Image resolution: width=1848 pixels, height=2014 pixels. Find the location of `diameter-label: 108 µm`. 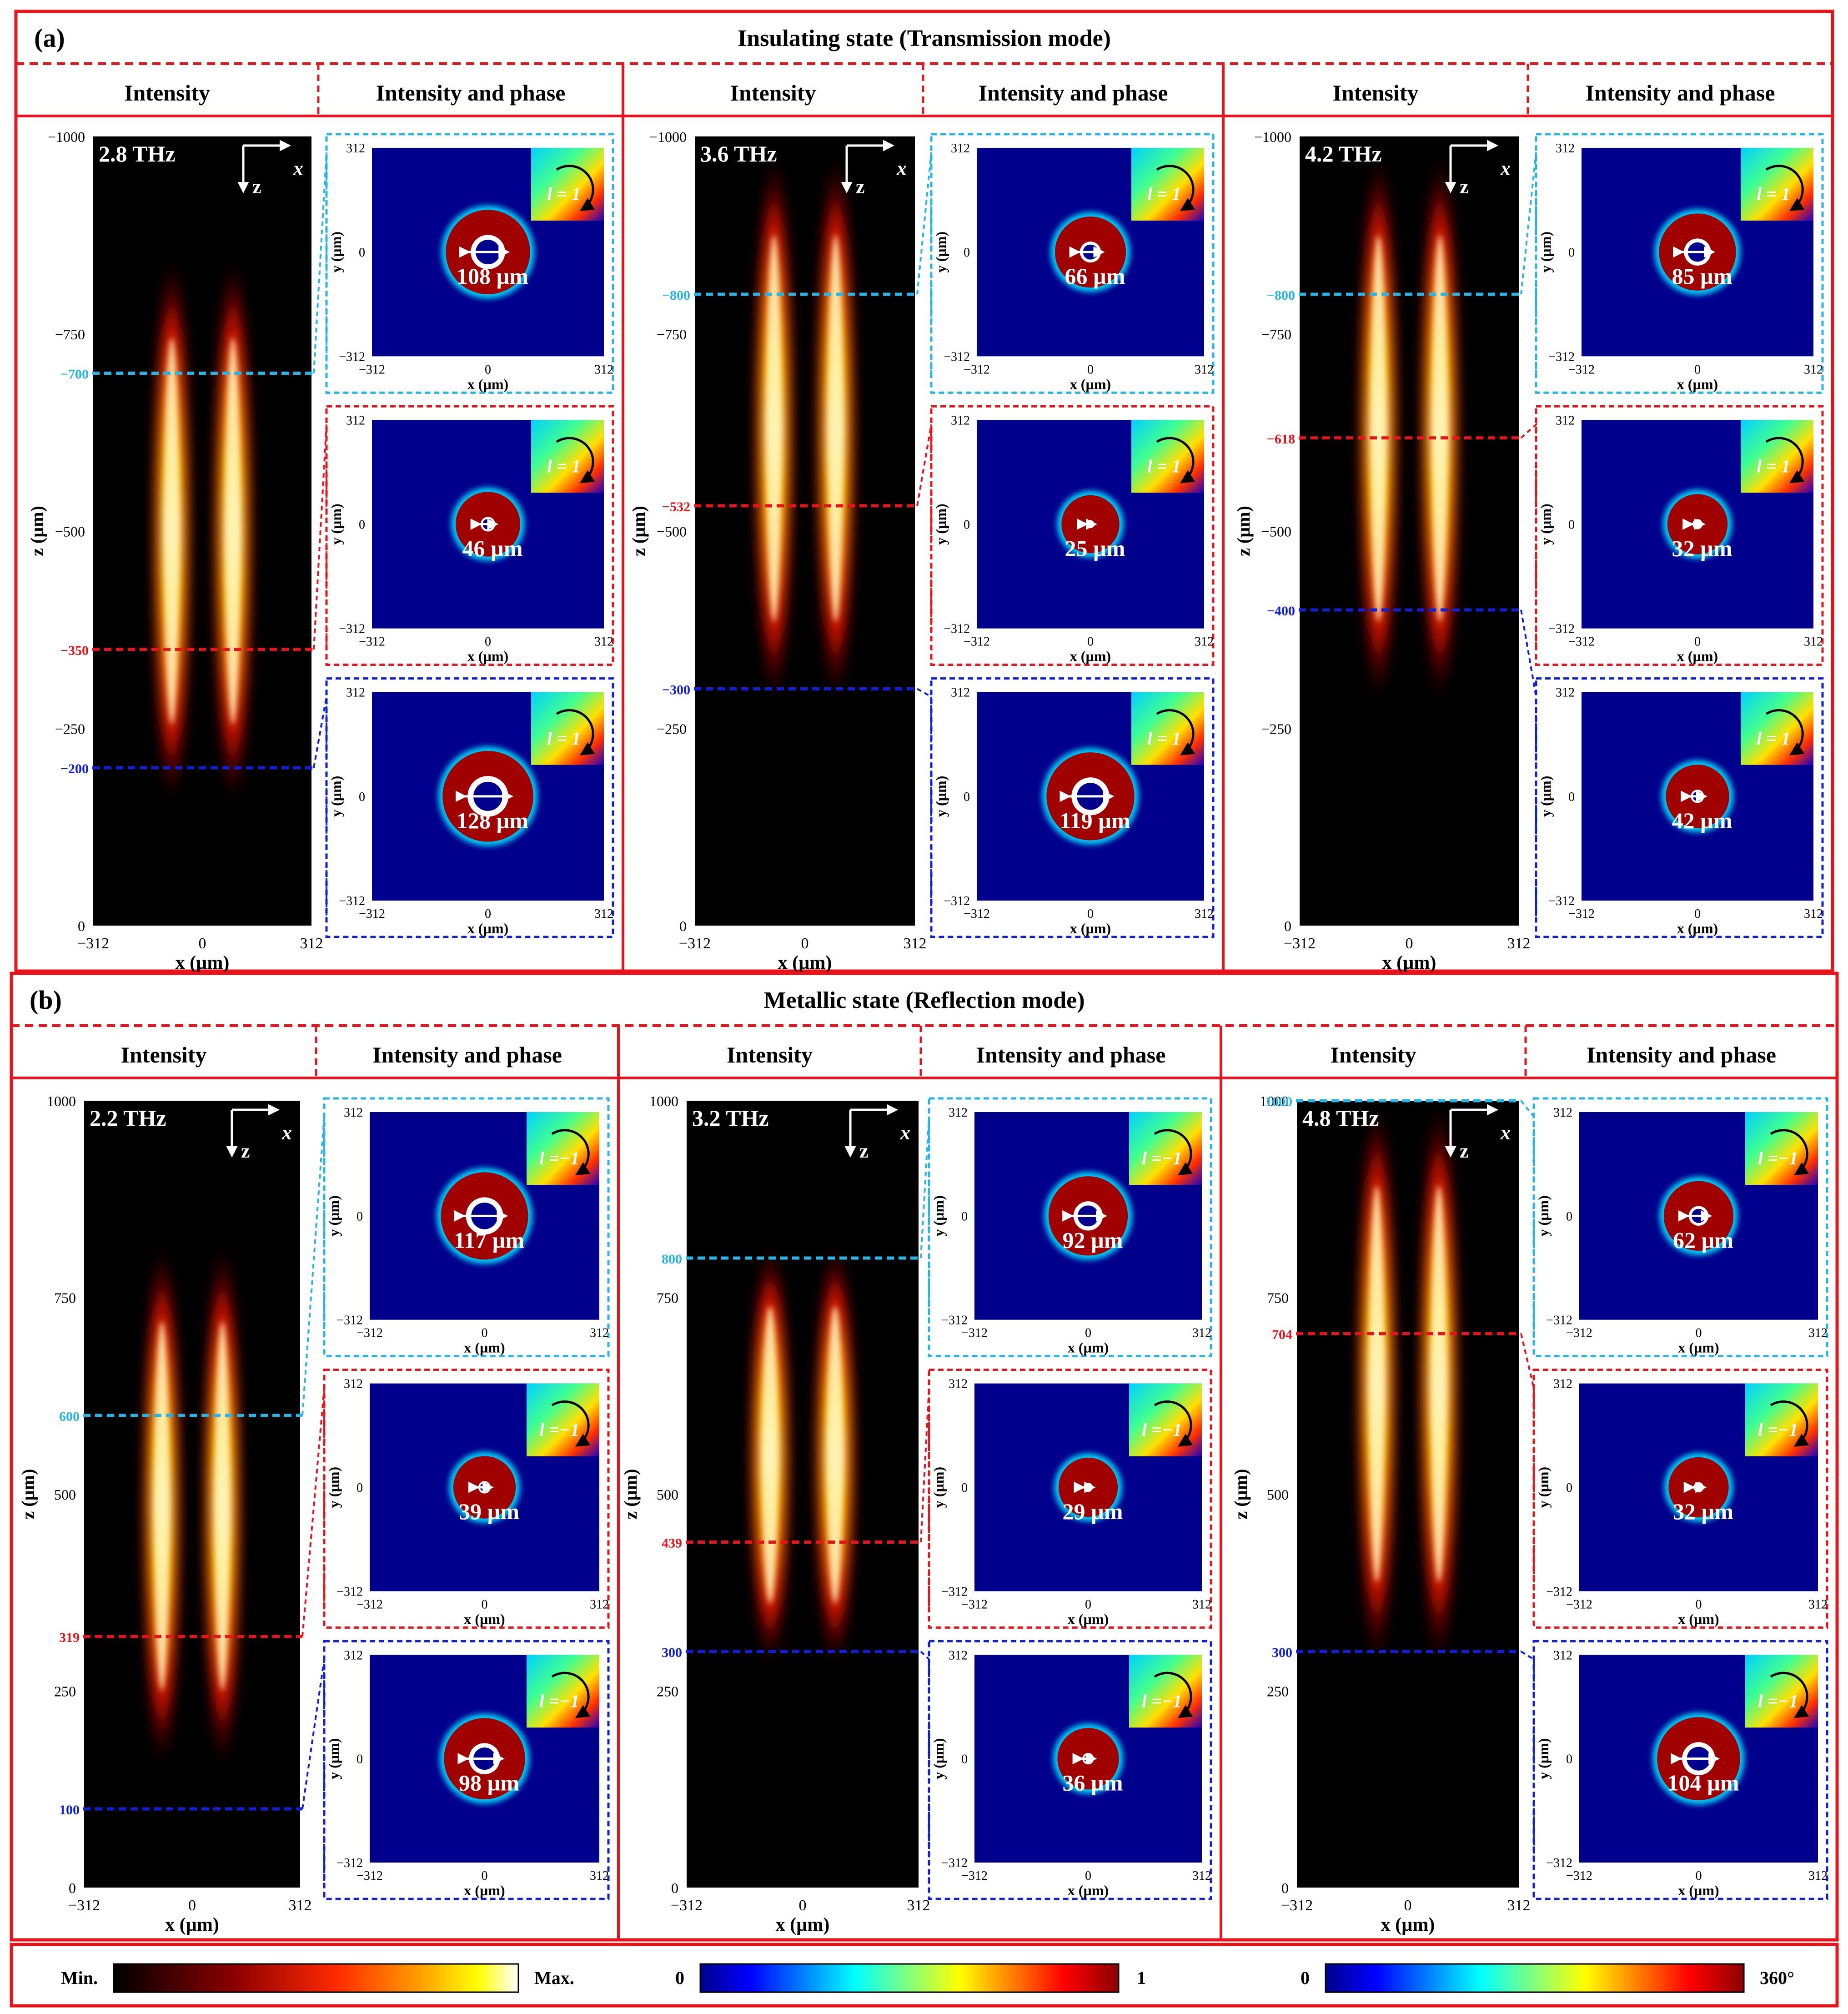

diameter-label: 108 µm is located at coordinates (493, 276).